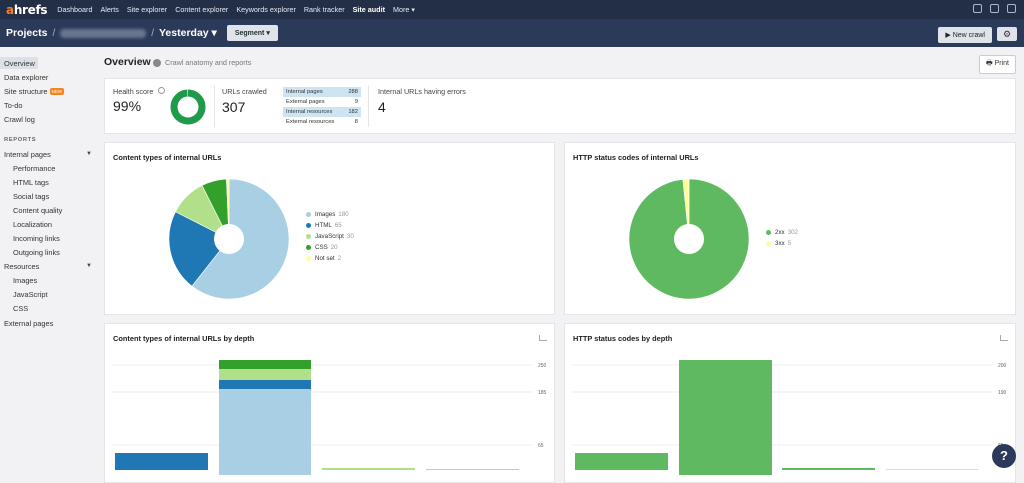 The image size is (1024, 483). What do you see at coordinates (103, 33) in the screenshot?
I see `project-name-blurred` at bounding box center [103, 33].